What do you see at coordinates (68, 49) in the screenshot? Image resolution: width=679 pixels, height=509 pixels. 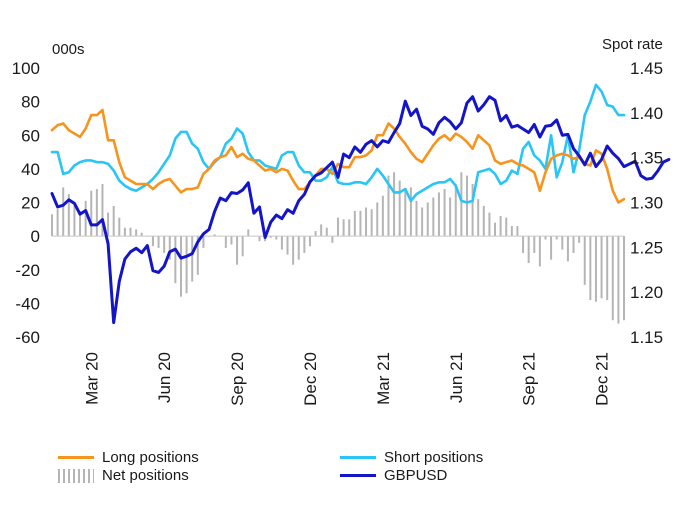 I see `left-axis-unit: 000s` at bounding box center [68, 49].